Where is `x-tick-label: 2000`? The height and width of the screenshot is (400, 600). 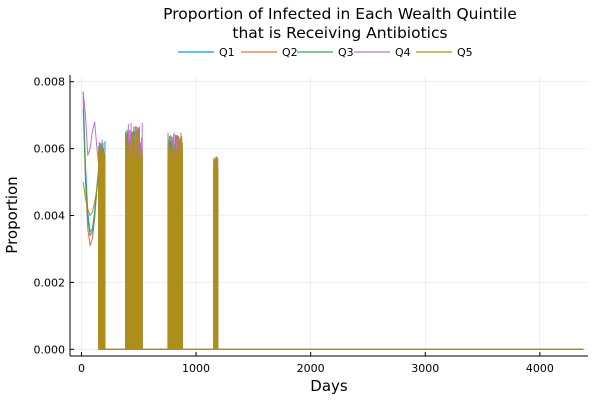 x-tick-label: 2000 is located at coordinates (311, 368).